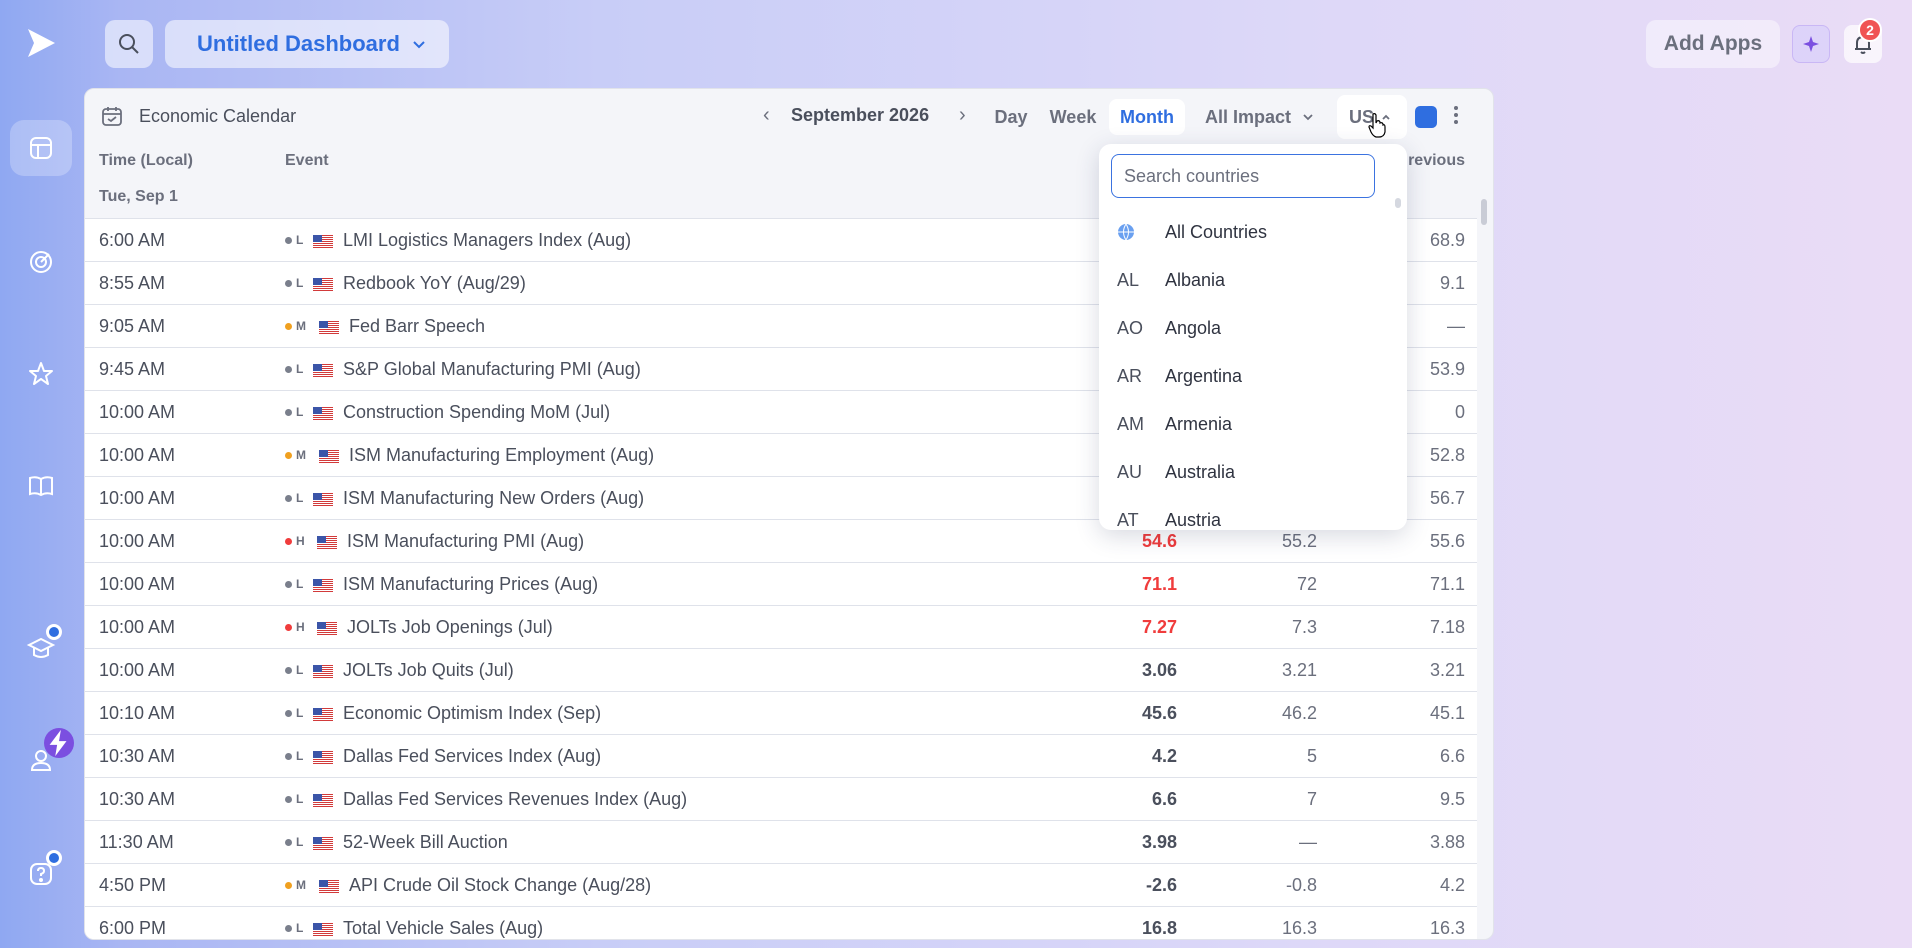 Image resolution: width=1912 pixels, height=948 pixels. What do you see at coordinates (1253, 424) in the screenshot?
I see `country-option: AM Armenia` at bounding box center [1253, 424].